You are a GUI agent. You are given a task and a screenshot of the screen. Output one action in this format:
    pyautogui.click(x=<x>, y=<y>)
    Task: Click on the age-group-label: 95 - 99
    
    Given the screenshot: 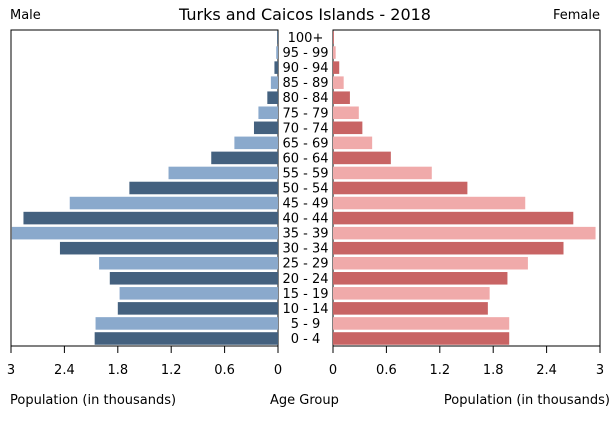 What is the action you would take?
    pyautogui.click(x=305, y=53)
    